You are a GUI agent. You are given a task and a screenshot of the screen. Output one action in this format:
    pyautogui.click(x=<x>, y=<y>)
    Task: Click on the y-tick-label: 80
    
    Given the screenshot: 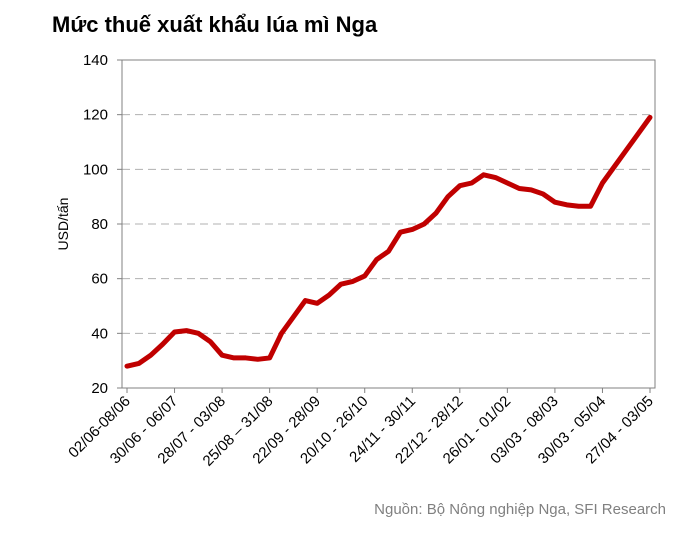 What is the action you would take?
    pyautogui.click(x=99, y=224)
    